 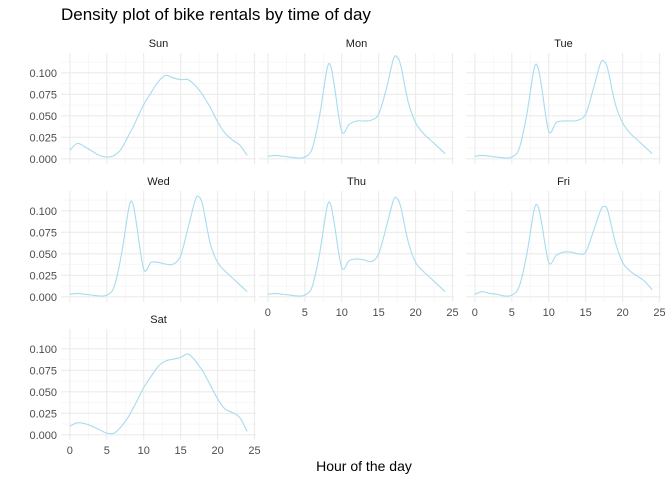 What do you see at coordinates (563, 44) in the screenshot?
I see `panel-label-tue: Tue` at bounding box center [563, 44].